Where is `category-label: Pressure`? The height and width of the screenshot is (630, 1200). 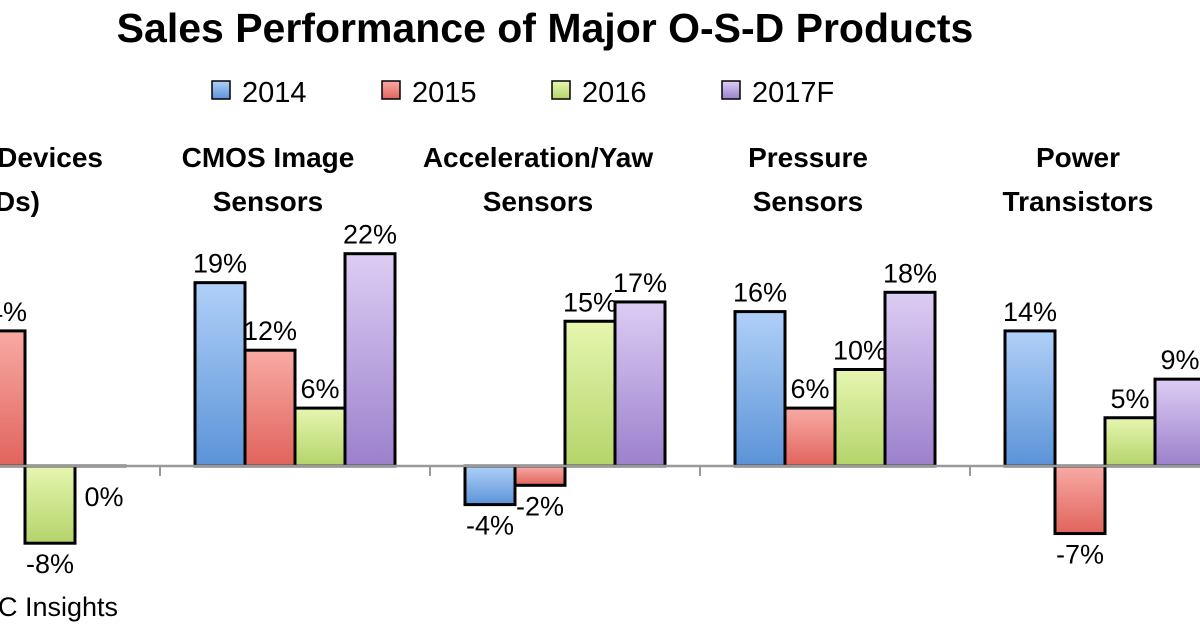
category-label: Pressure is located at coordinates (808, 157).